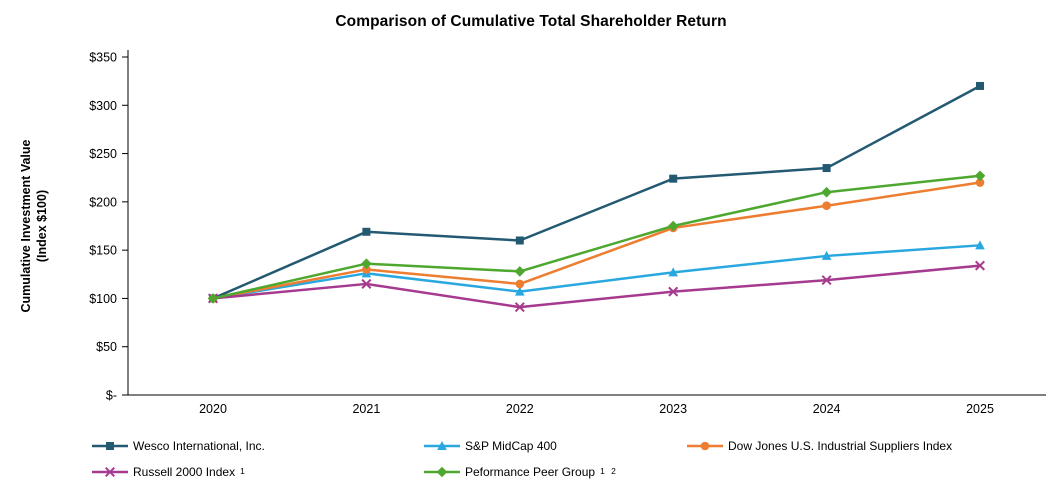 The height and width of the screenshot is (492, 1062). Describe the element at coordinates (111, 396) in the screenshot. I see `y-tick-label: $-` at that location.